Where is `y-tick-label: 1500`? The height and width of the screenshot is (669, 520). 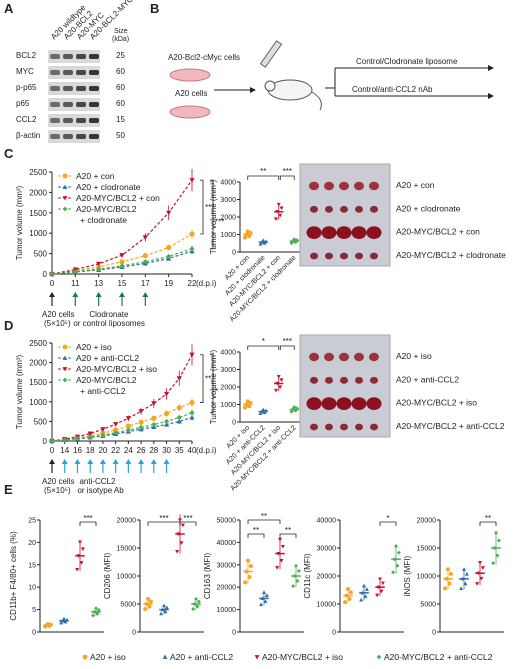
y-tick-label: 1500 is located at coordinates (38, 213).